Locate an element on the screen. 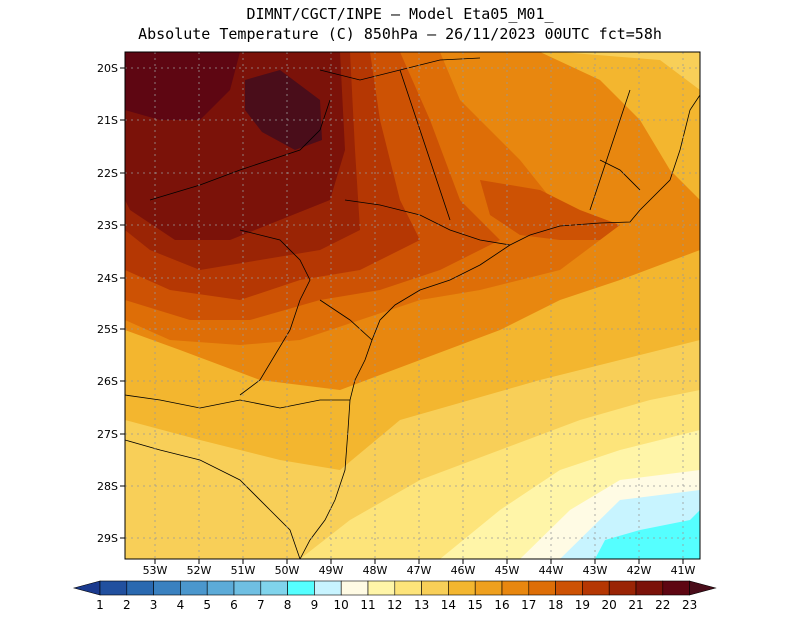 This screenshot has height=618, width=800. colorbar-label: 10 is located at coordinates (341, 605).